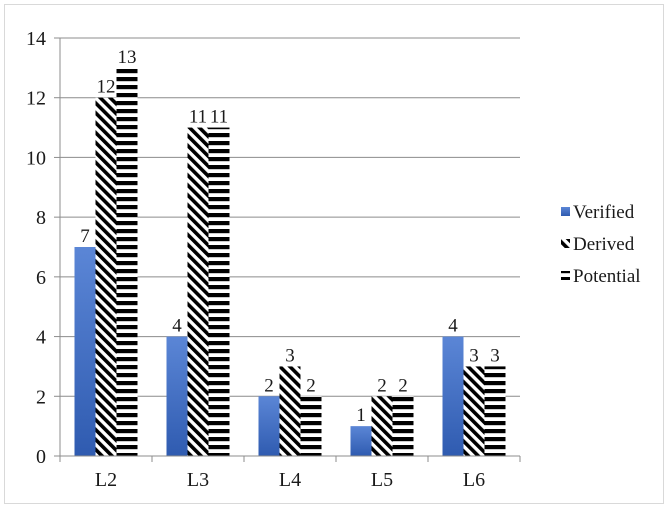 This screenshot has height=510, width=668. I want to click on x-tick-label: L6, so click(474, 480).